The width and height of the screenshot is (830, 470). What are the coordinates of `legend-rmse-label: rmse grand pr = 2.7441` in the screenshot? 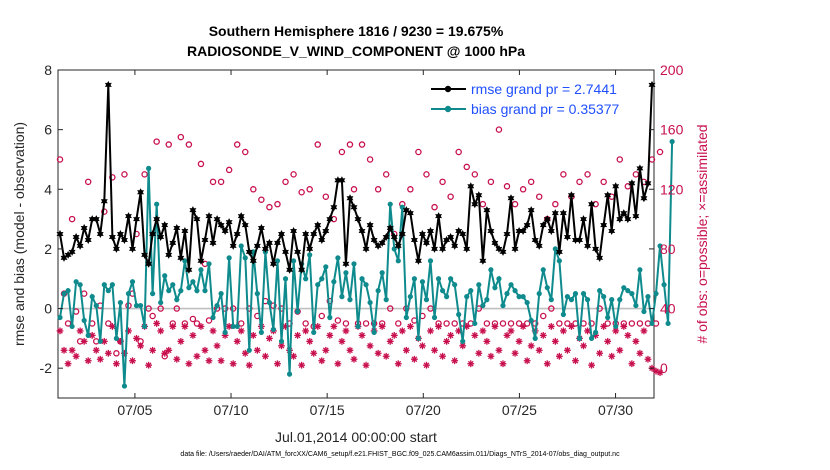 It's located at (544, 89).